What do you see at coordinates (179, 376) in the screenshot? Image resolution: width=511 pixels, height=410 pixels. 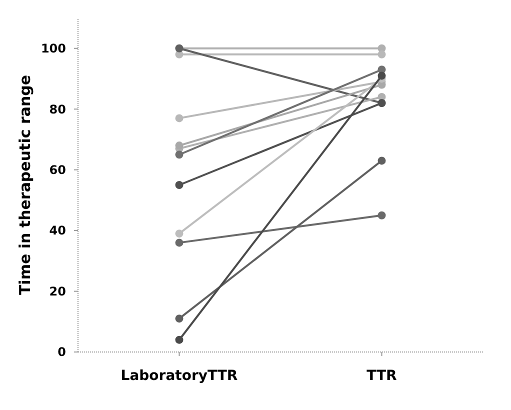 I see `x-tick-label: LaboratoryTTR` at bounding box center [179, 376].